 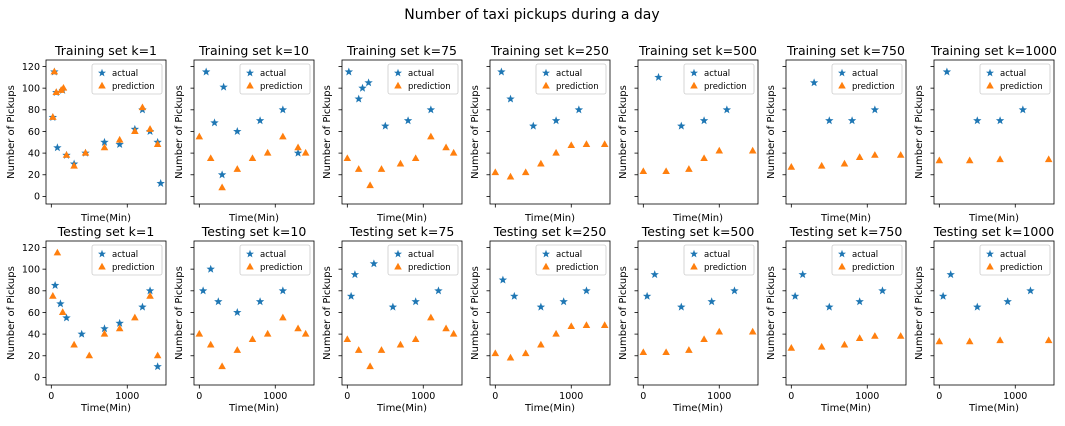 What do you see at coordinates (31, 67) in the screenshot?
I see `y-tick-label: 120` at bounding box center [31, 67].